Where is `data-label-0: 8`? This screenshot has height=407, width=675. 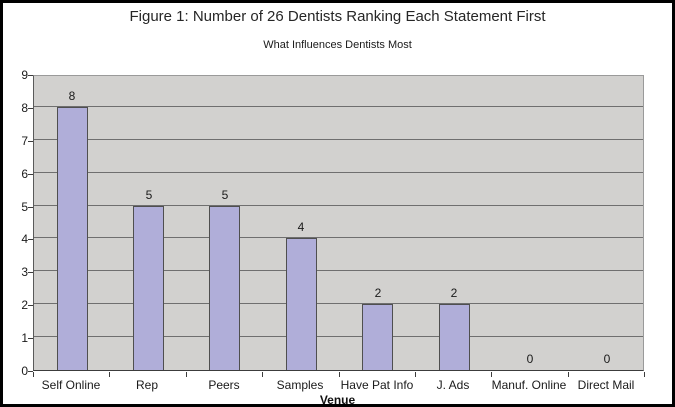 data-label-0: 8 is located at coordinates (72, 96).